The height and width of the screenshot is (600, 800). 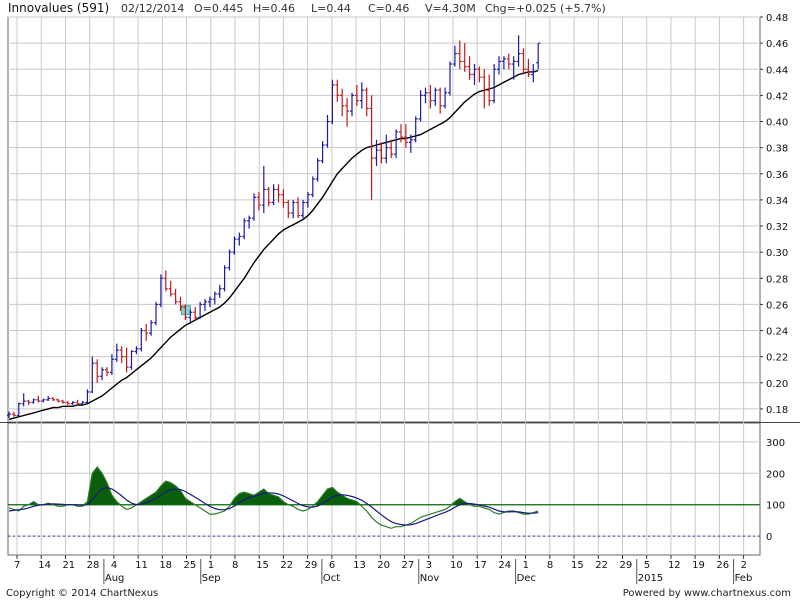 I want to click on symbol-title: Innovalues (591), so click(x=59, y=8).